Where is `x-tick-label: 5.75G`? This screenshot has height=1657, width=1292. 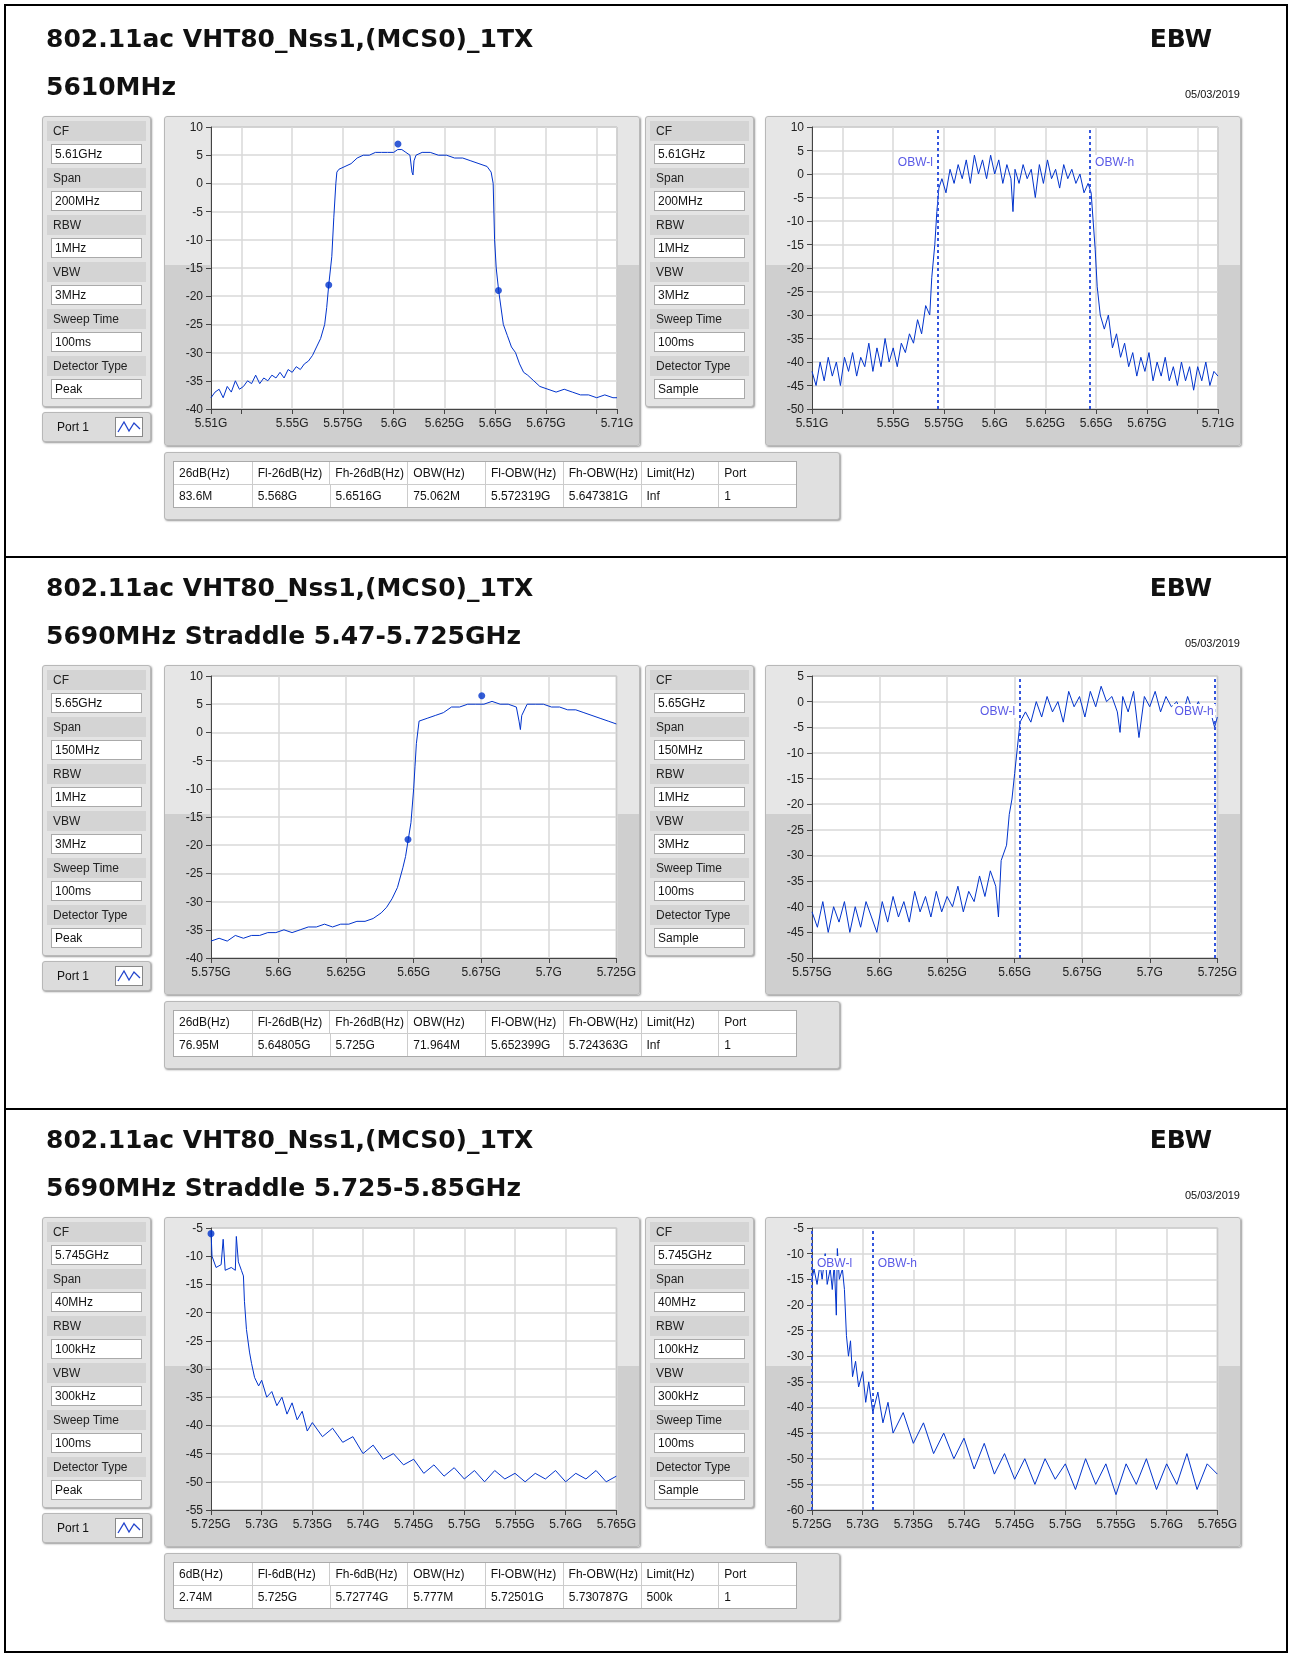
x-tick-label: 5.75G is located at coordinates (464, 1524).